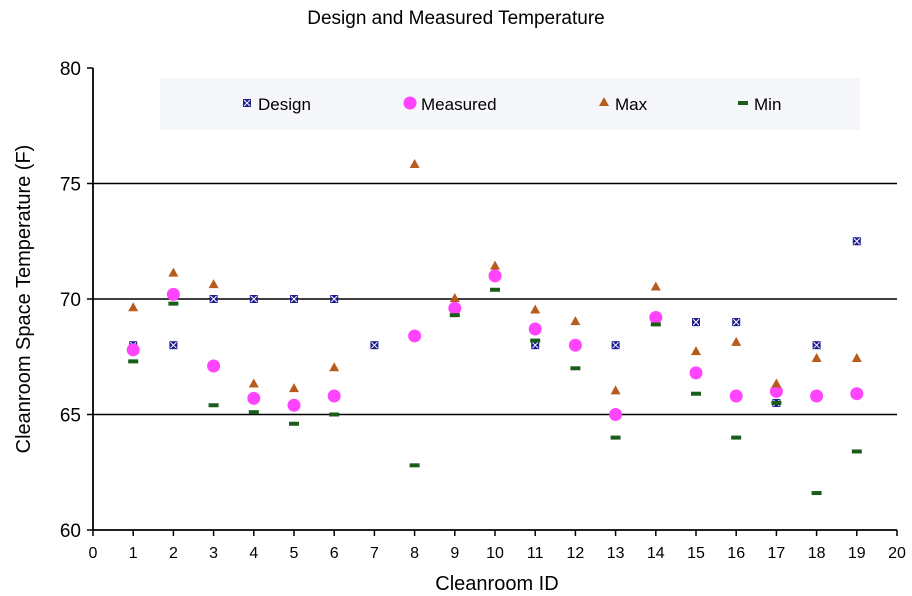  What do you see at coordinates (294, 553) in the screenshot?
I see `x-tick-label: 5` at bounding box center [294, 553].